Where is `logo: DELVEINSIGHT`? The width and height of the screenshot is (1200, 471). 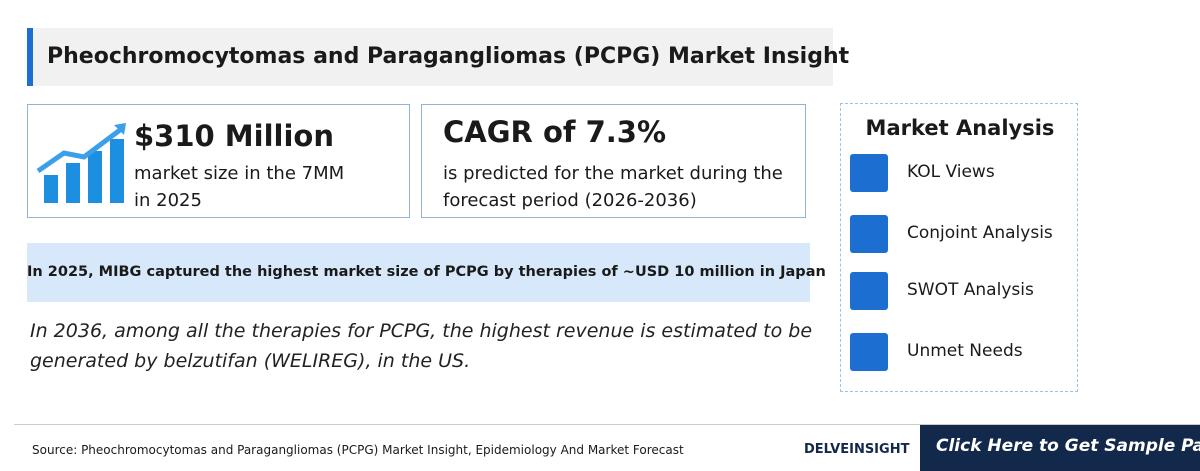 logo: DELVEINSIGHT is located at coordinates (857, 449).